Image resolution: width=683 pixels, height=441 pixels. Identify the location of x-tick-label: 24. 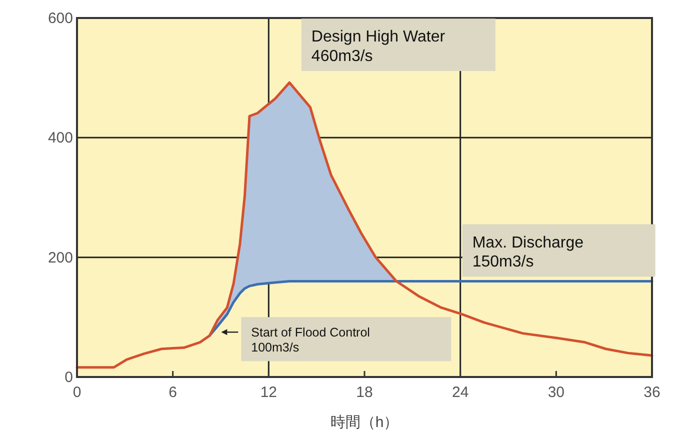
(460, 392).